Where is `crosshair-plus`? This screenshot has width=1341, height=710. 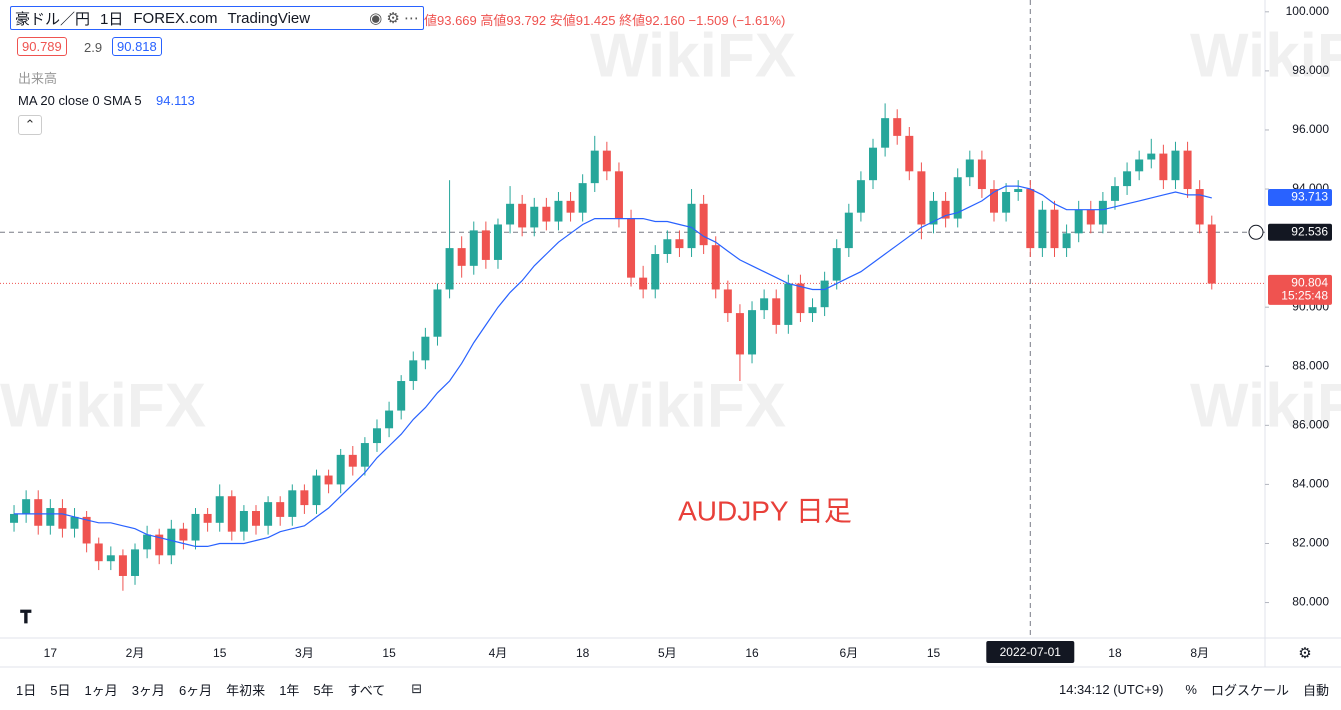 crosshair-plus is located at coordinates (1256, 232).